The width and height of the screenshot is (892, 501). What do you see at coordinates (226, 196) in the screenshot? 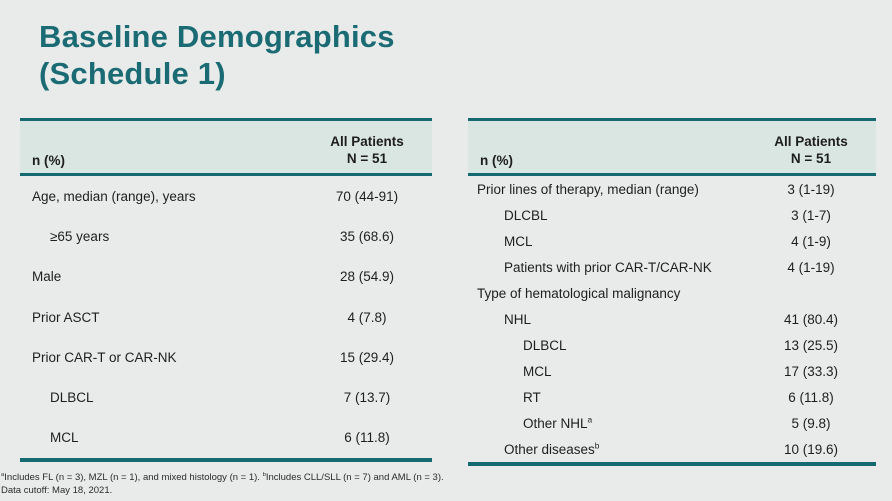
I see `table-row: Age, median (range), years 70 (44-91)` at bounding box center [226, 196].